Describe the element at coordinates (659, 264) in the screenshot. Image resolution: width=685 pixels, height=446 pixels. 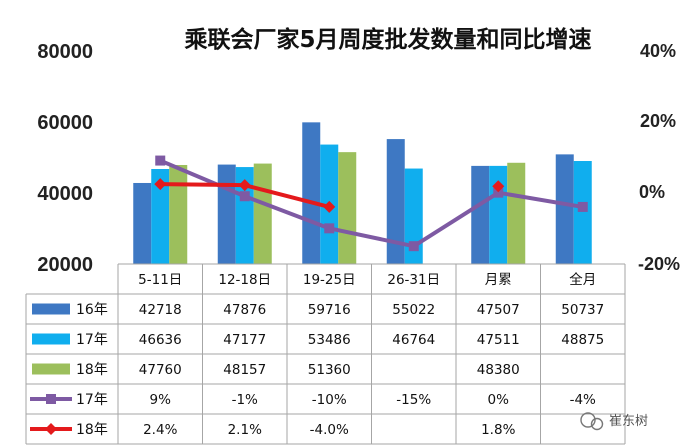
I see `right-tick-minus20pct: -20%` at that location.